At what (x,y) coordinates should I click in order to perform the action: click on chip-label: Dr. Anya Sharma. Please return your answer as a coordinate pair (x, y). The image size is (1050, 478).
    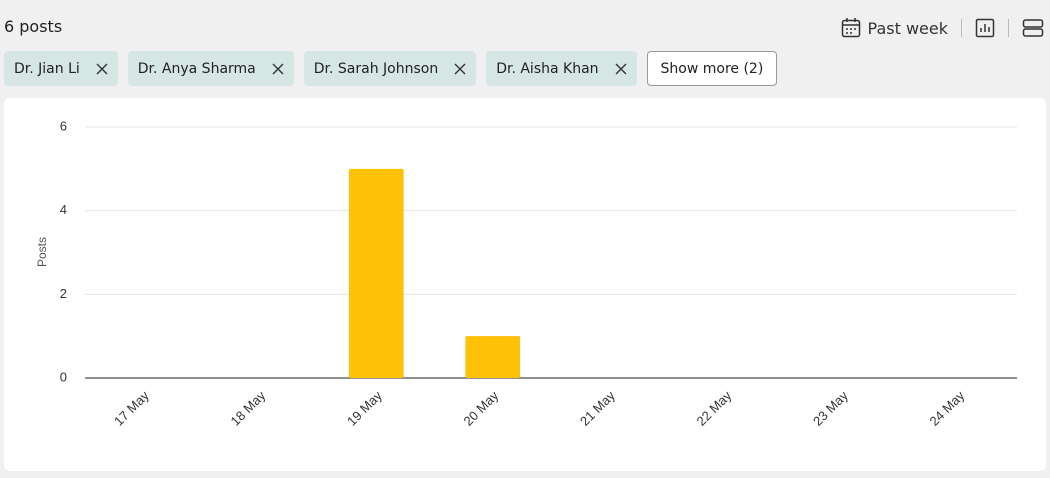
    Looking at the image, I should click on (196, 68).